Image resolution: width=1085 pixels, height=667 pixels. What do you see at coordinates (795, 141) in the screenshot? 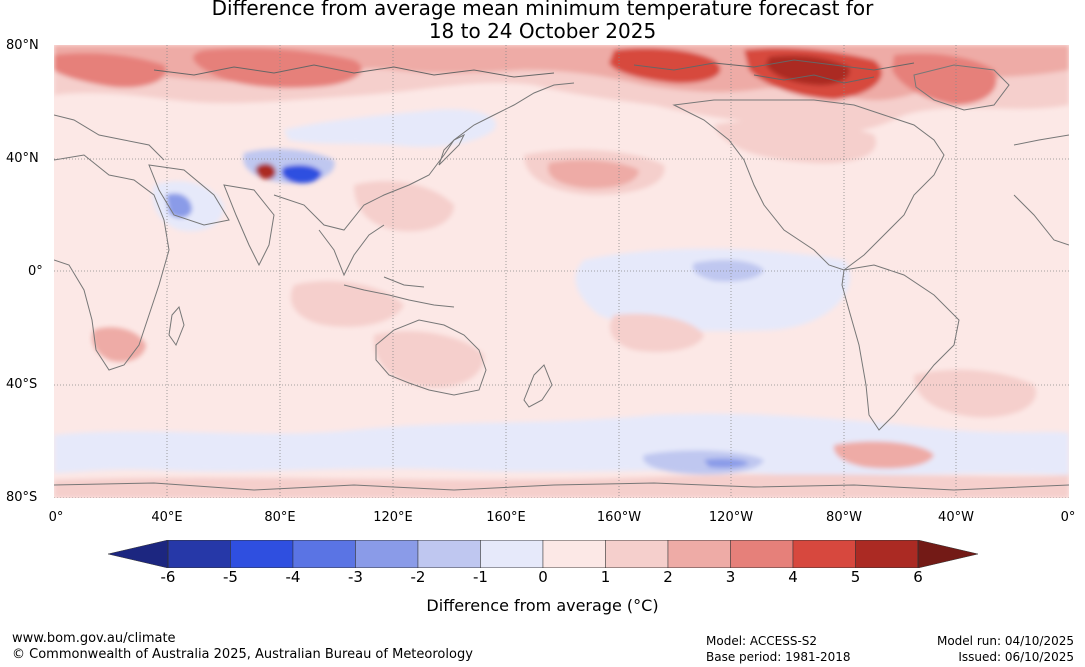
I see `east-pacific-warm` at bounding box center [795, 141].